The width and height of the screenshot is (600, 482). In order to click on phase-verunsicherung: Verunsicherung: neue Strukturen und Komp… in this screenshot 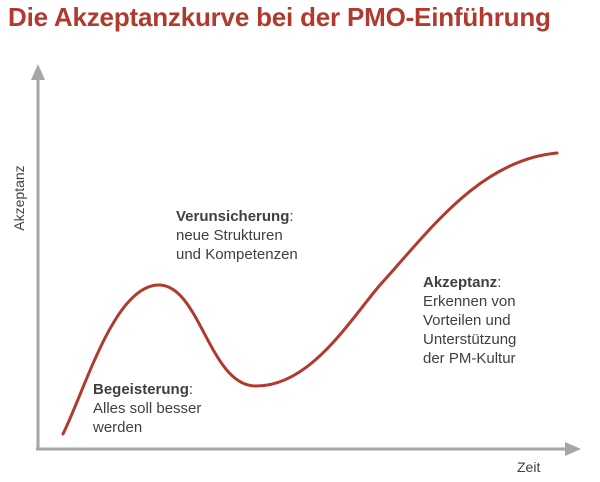, I will do `click(237, 235)`.